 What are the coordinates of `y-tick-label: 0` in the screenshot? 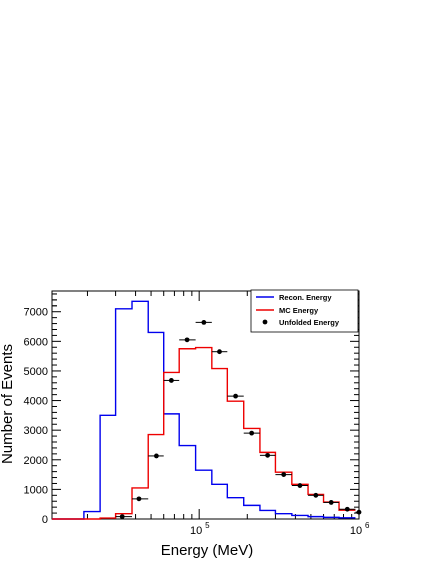 It's located at (45, 520).